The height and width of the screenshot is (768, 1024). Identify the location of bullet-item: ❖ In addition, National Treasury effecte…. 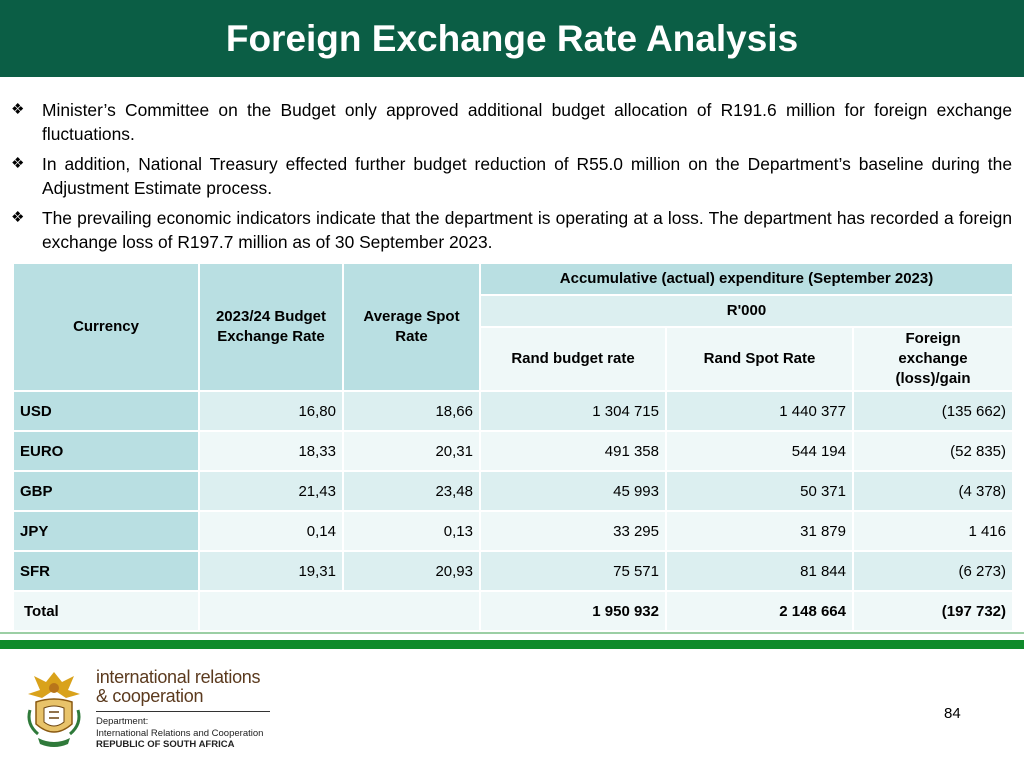
(511, 176).